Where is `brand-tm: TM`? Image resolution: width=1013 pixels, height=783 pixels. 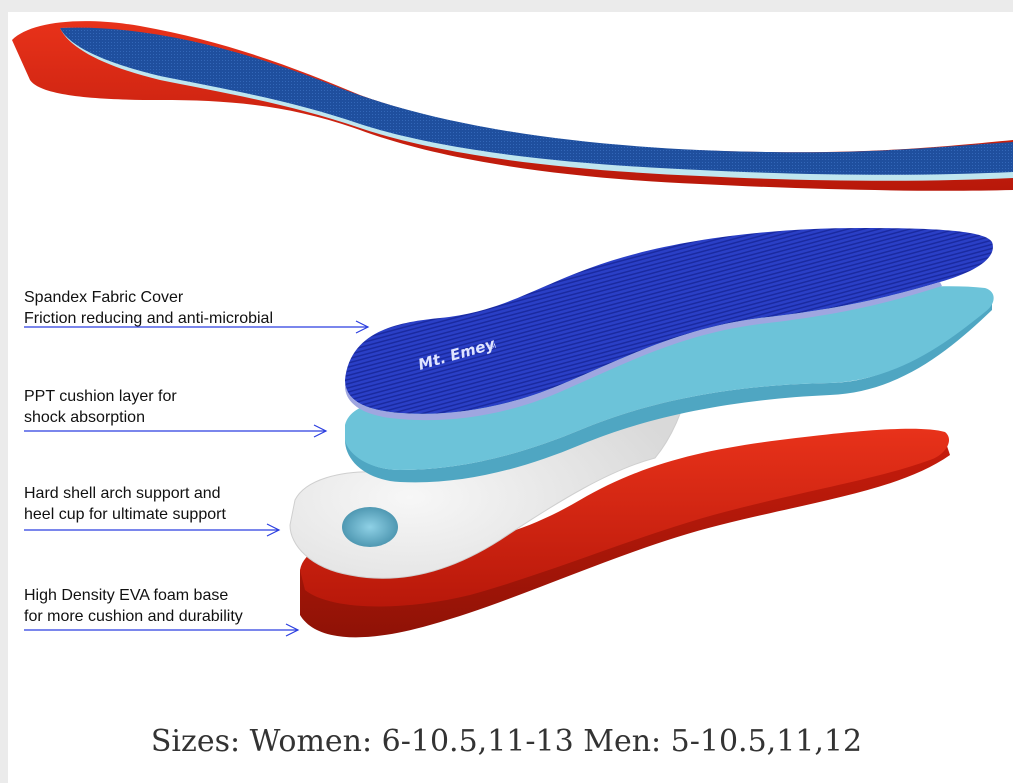
brand-tm: TM is located at coordinates (491, 347).